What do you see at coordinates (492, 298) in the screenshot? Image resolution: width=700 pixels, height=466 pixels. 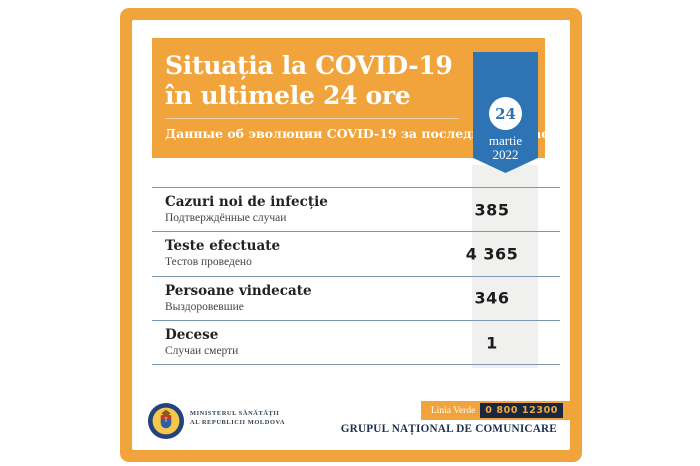 I see `row-value: 346` at bounding box center [492, 298].